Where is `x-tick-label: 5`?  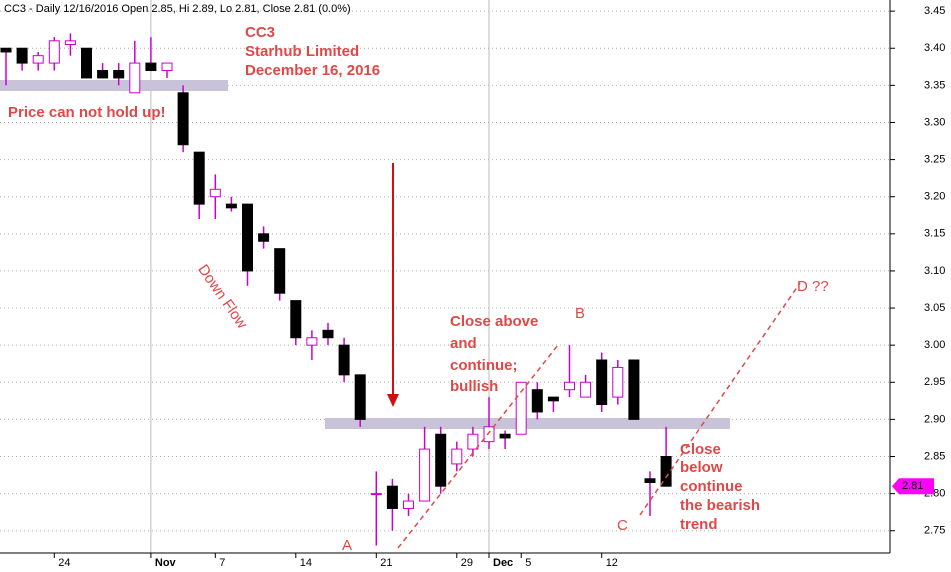 x-tick-label: 5 is located at coordinates (528, 563).